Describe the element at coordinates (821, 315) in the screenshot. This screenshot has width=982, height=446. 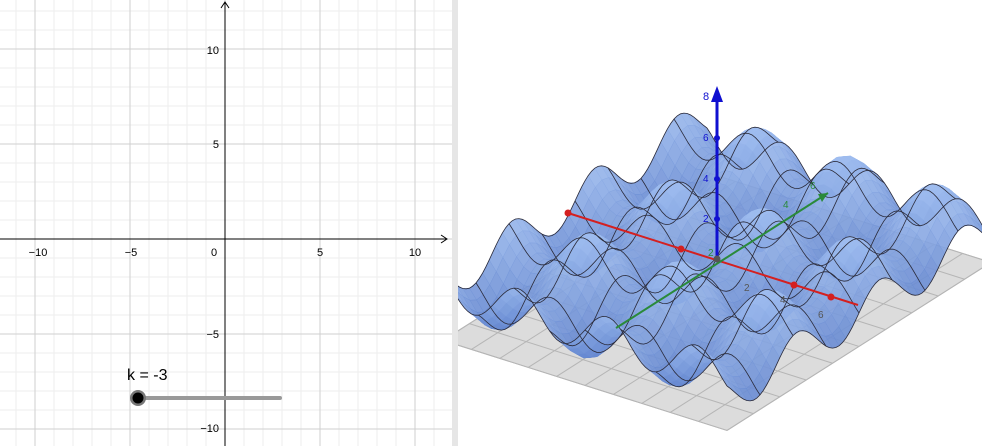
I see `x-tick-label-3d: 6` at that location.